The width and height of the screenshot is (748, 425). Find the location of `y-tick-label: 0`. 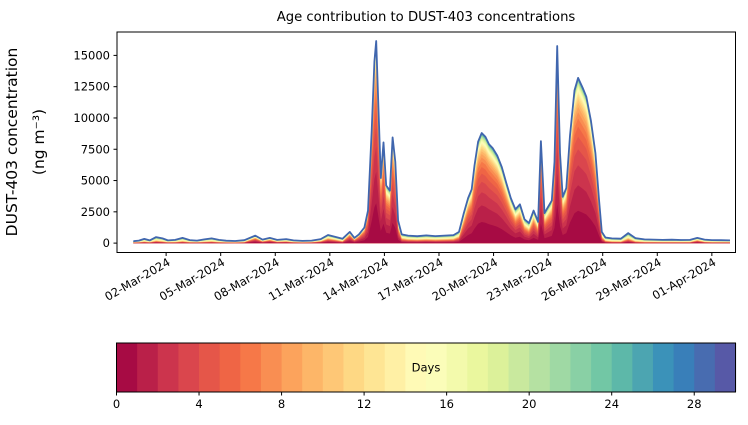

y-tick-label: 0 is located at coordinates (106, 243).